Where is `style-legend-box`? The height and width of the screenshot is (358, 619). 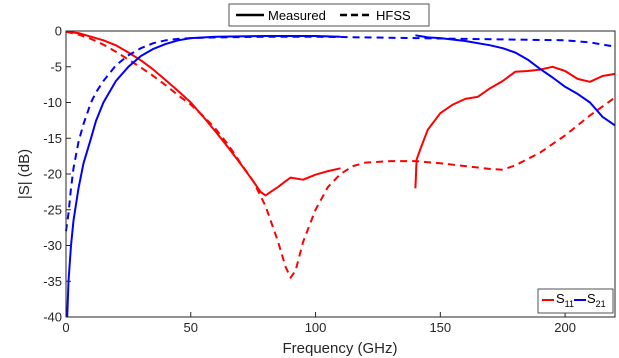
style-legend-box is located at coordinates (329, 15).